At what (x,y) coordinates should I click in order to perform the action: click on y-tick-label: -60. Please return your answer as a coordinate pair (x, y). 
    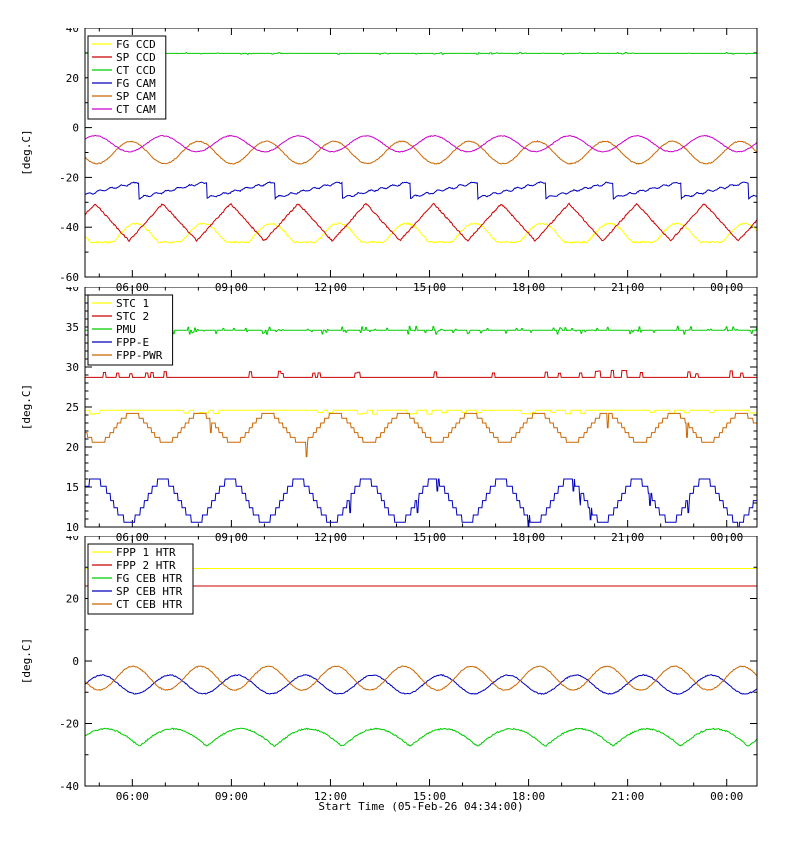
    Looking at the image, I should click on (69, 277).